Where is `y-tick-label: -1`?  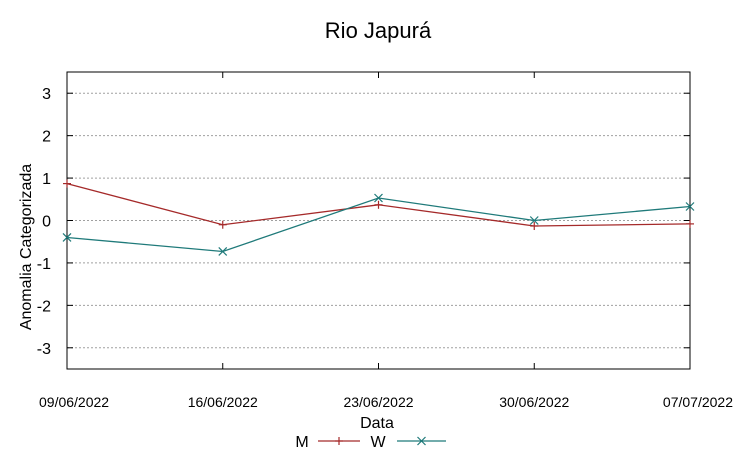
y-tick-label: -1 is located at coordinates (44, 264).